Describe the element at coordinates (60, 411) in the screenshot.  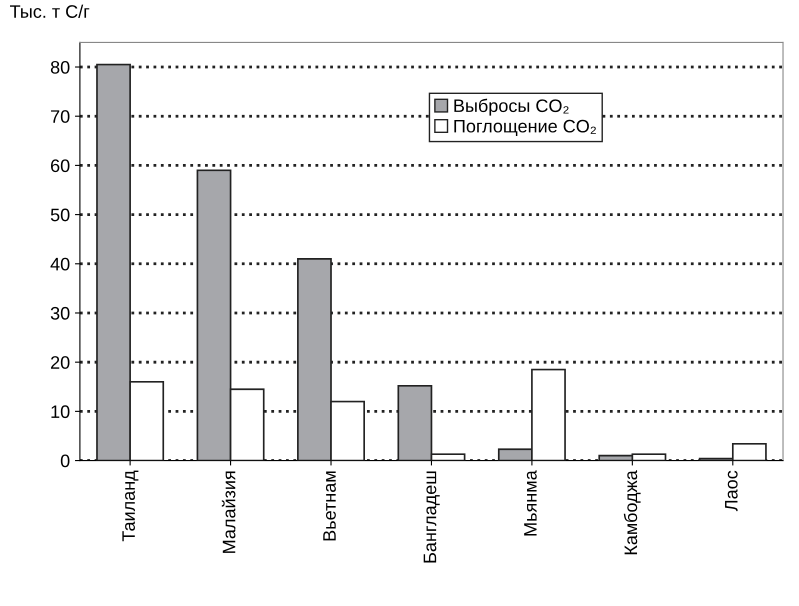
I see `y-tick-label: 10` at that location.